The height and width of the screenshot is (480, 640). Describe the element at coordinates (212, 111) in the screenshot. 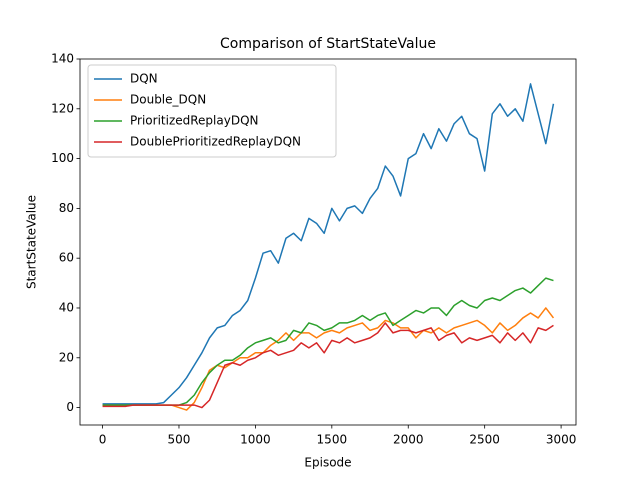

I see `legend-box` at that location.